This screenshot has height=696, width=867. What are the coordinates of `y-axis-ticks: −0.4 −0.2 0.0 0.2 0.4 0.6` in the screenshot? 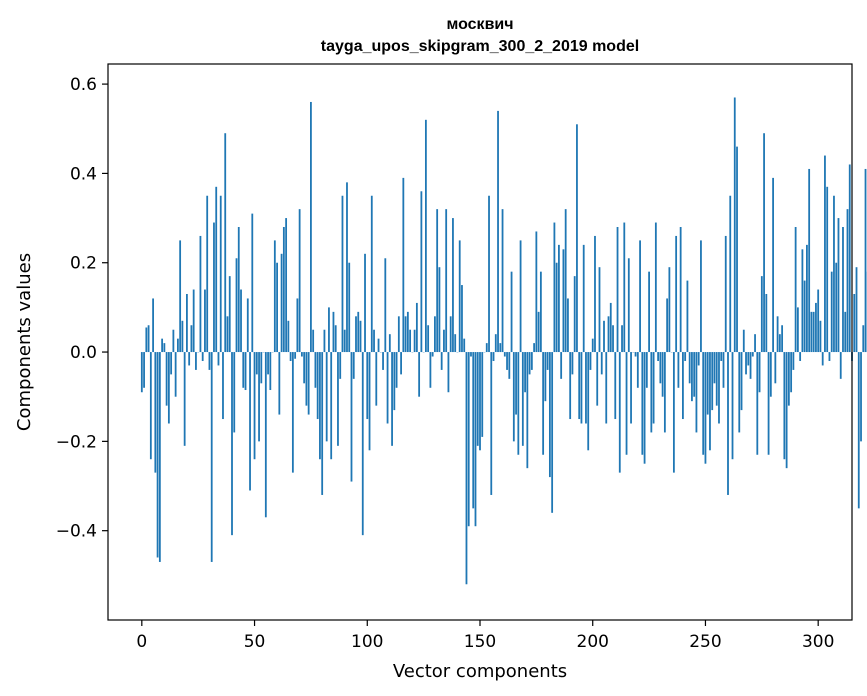 It's located at (82, 308).